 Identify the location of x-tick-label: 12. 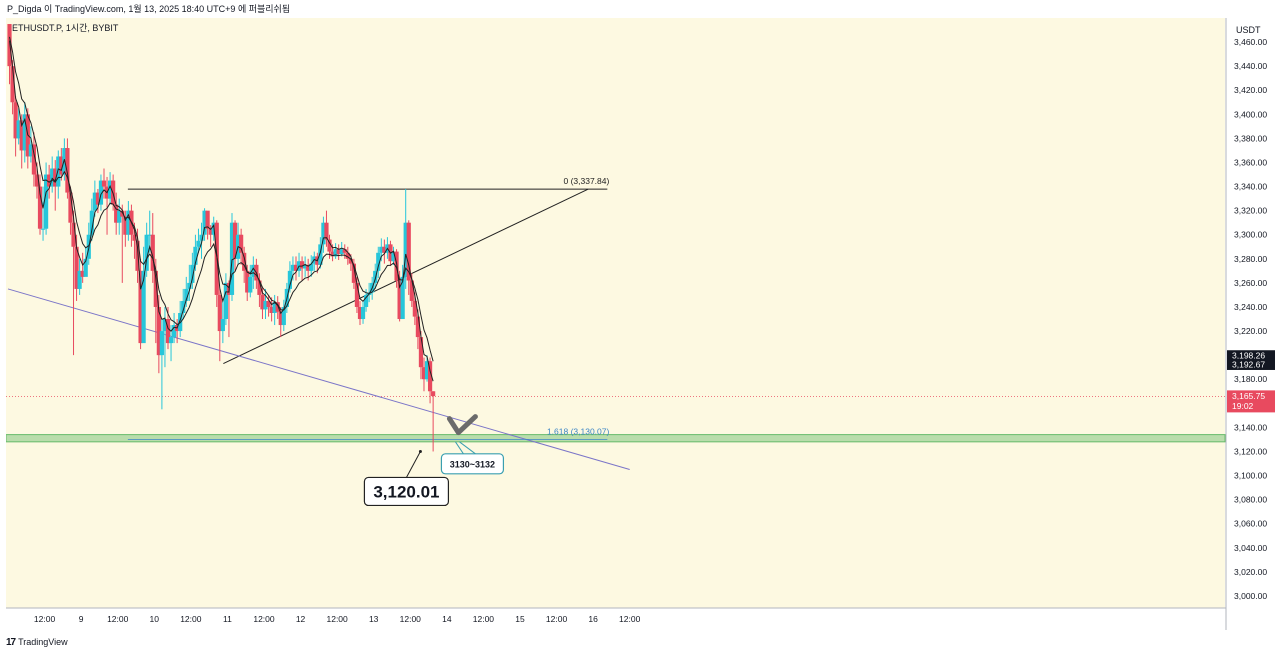
(301, 619).